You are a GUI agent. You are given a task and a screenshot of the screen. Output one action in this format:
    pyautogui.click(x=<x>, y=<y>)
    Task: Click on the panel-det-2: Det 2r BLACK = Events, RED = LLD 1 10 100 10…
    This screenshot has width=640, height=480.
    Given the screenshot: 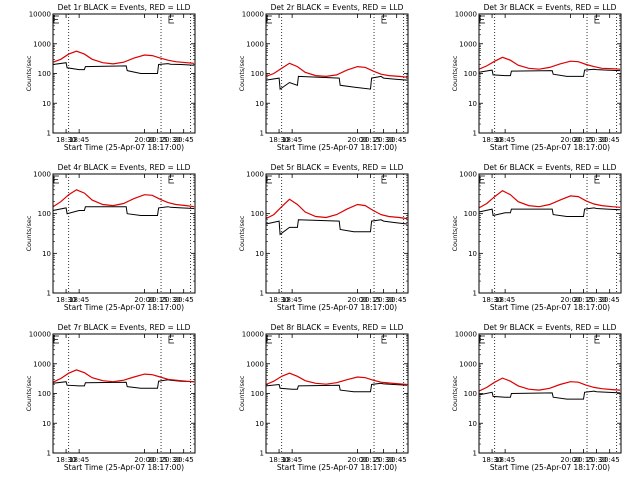 What is the action you would take?
    pyautogui.click(x=323, y=77)
    